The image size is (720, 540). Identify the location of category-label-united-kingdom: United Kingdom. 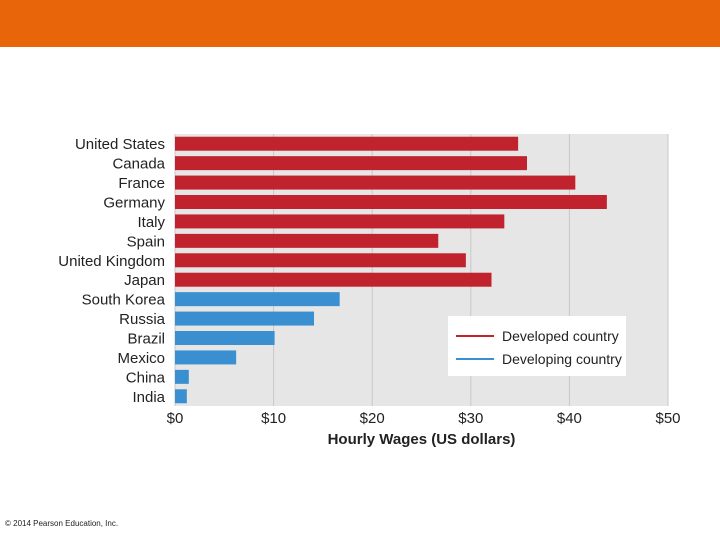
(111, 261).